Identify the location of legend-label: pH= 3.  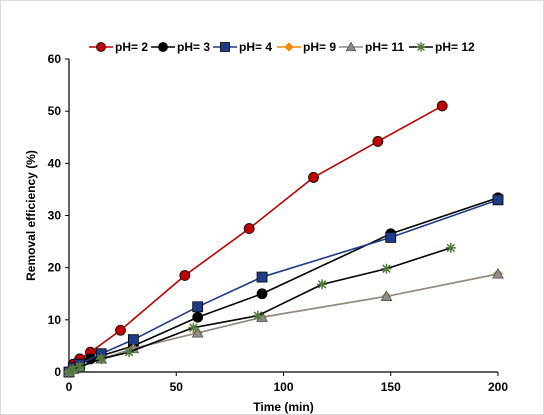
(193, 47).